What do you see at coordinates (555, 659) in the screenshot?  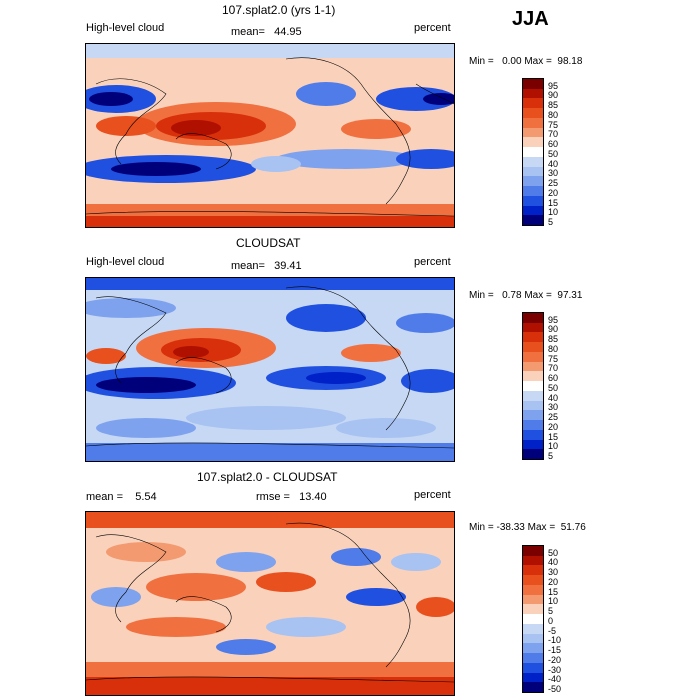 I see `colorbar-tick-label: -20` at bounding box center [555, 659].